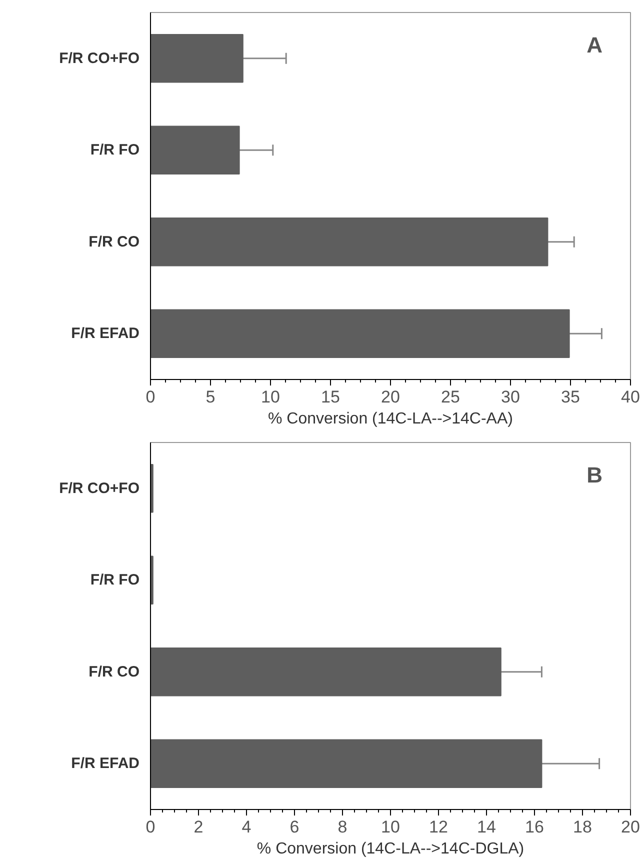 Image resolution: width=642 pixels, height=867 pixels. Describe the element at coordinates (390, 849) in the screenshot. I see `x-axis-title: % Conversion (14C-LA-->14C-DGLA)` at that location.